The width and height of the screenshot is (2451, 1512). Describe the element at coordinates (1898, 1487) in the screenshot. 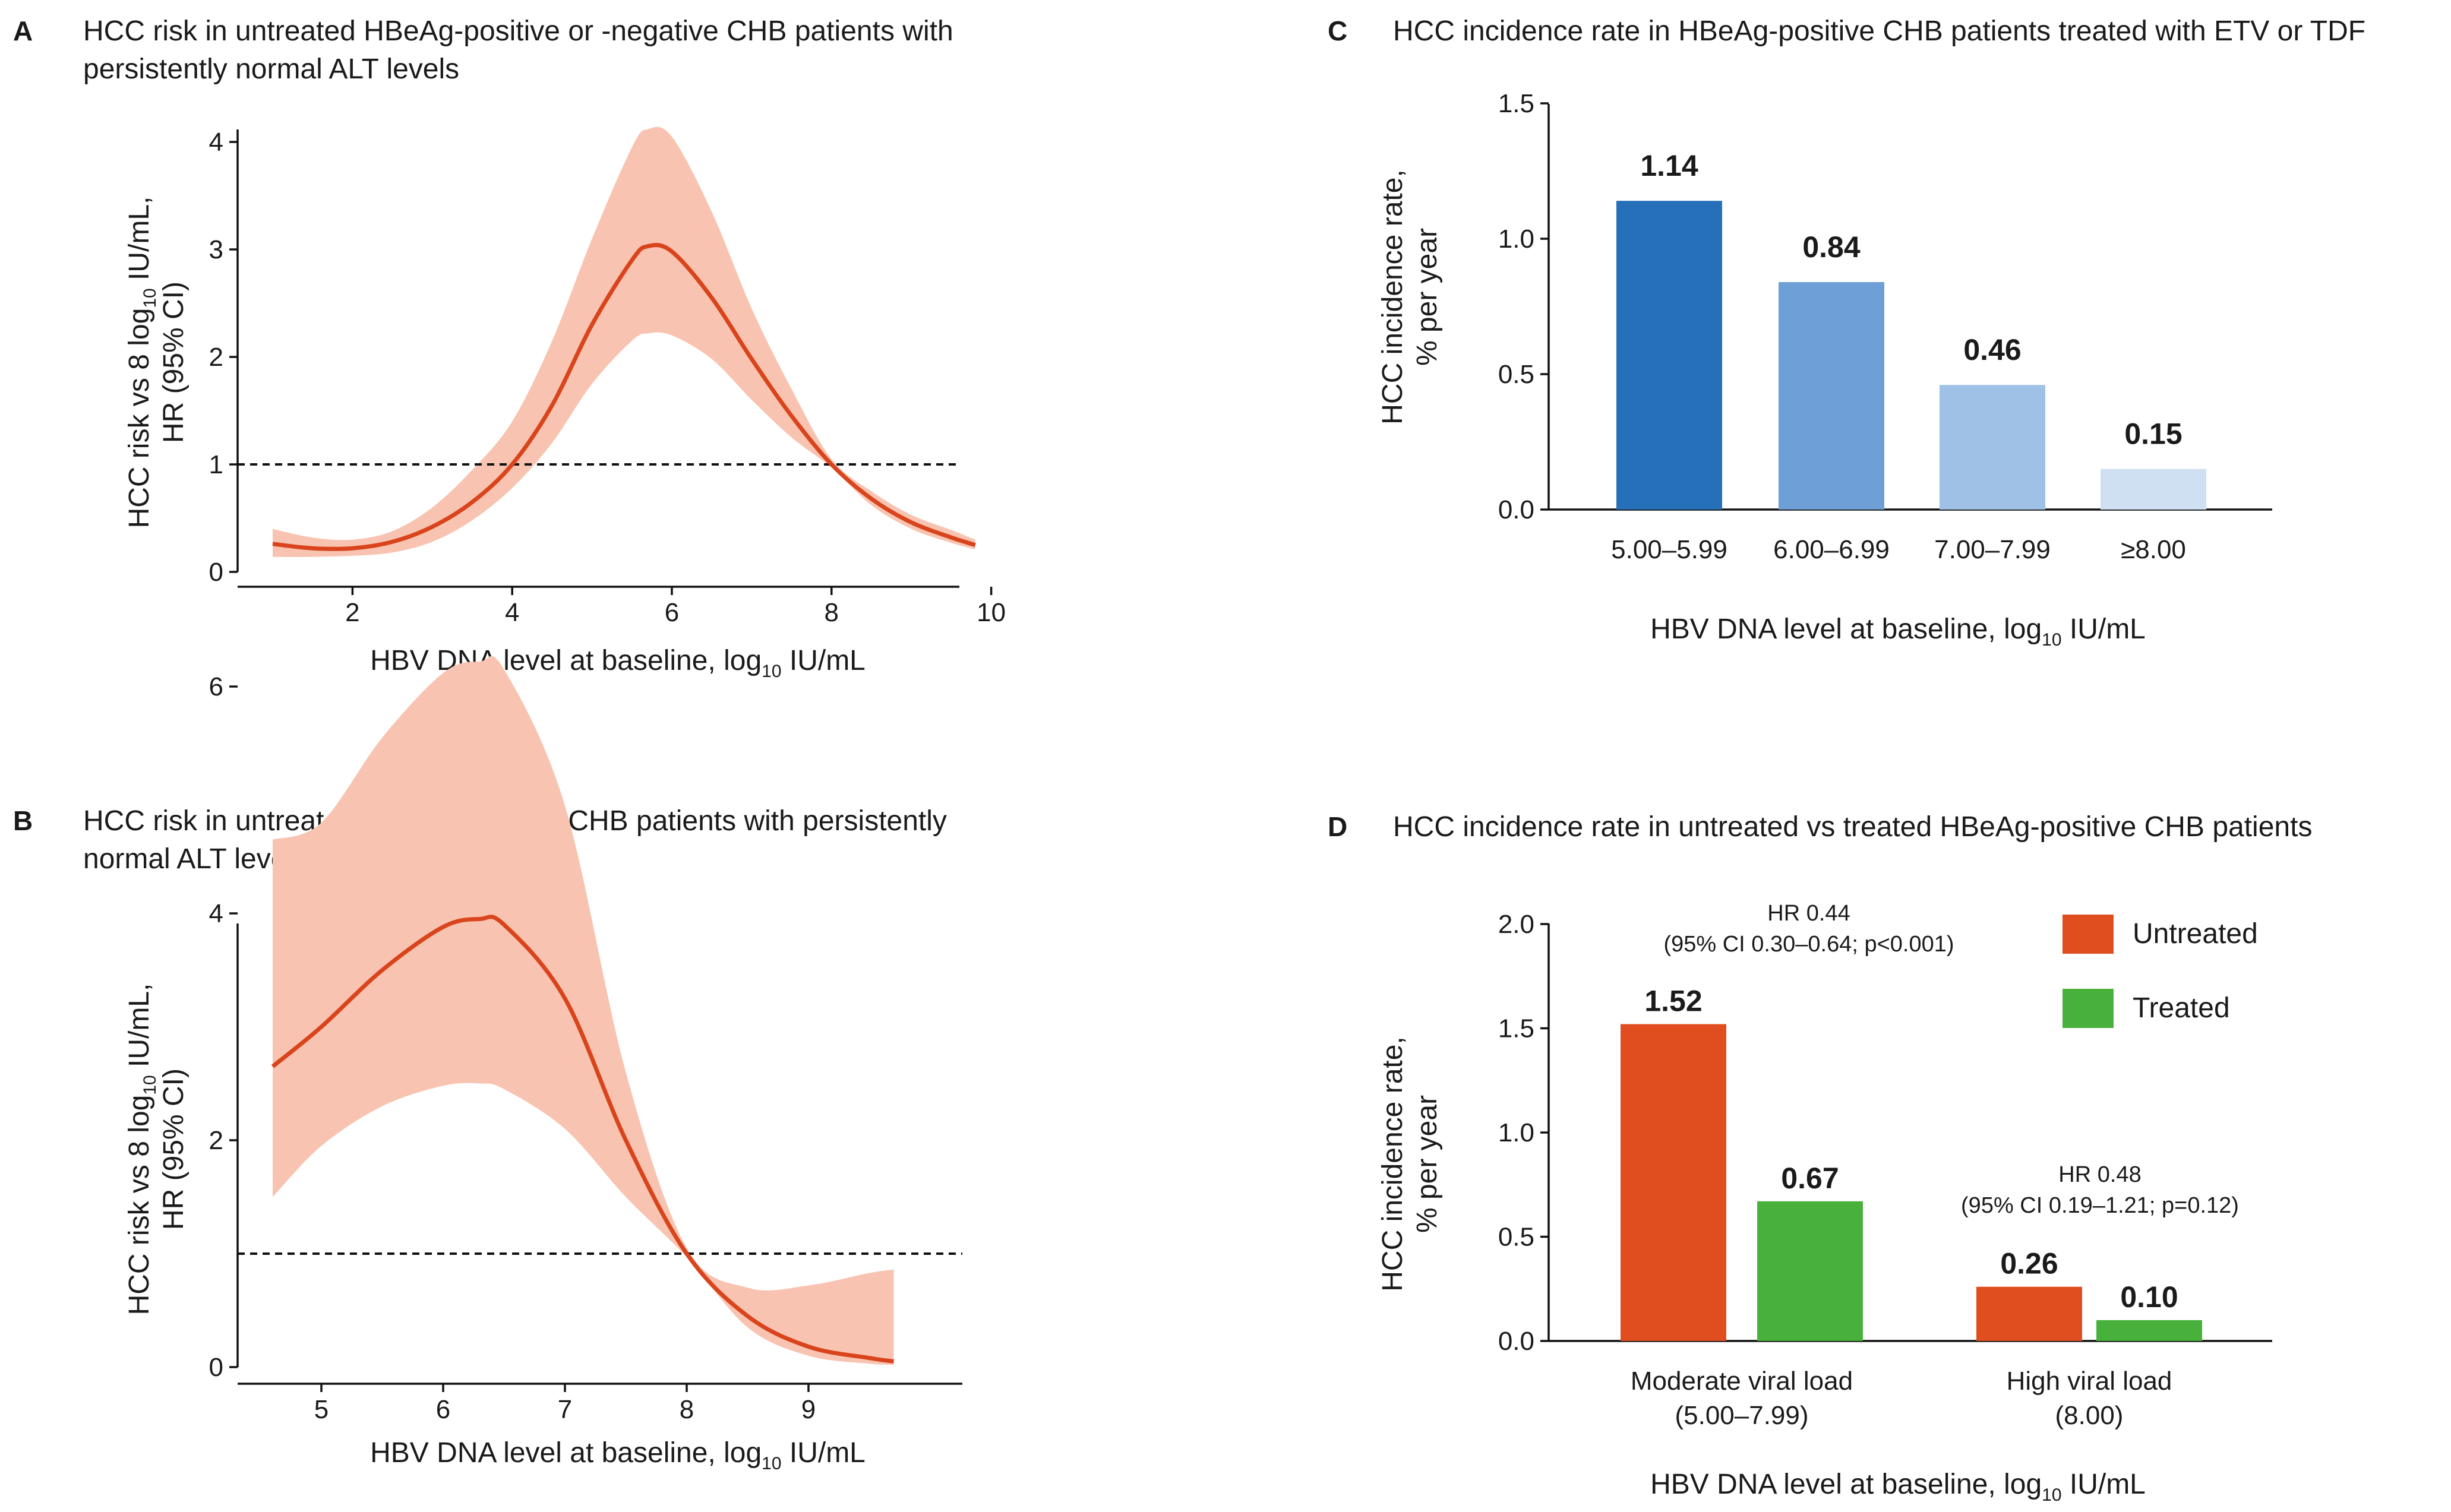

I see `panel-d-xlabel: HBV DNA level at baseline, log10 IU/mL` at that location.